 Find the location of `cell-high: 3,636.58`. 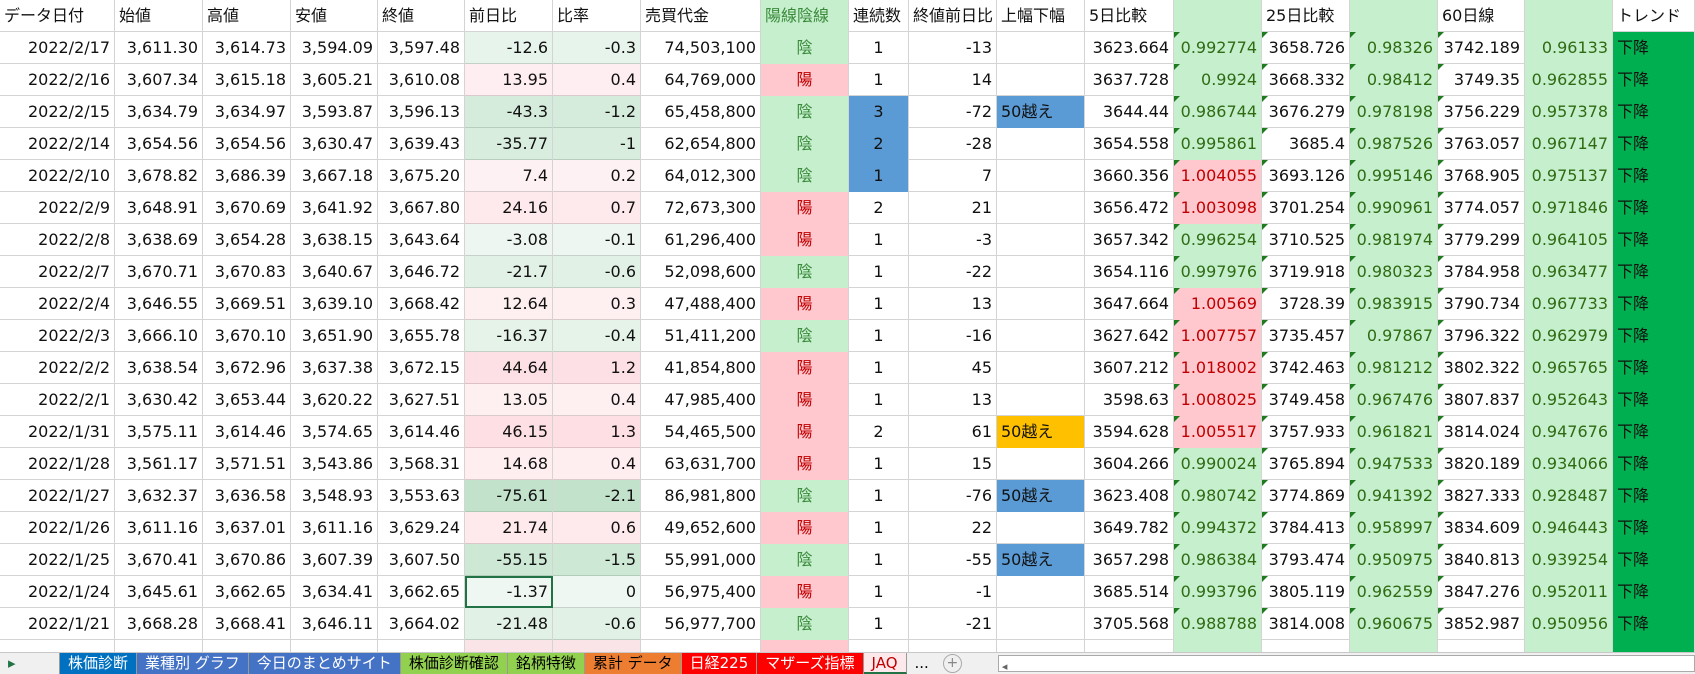

cell-high: 3,636.58 is located at coordinates (247, 496).